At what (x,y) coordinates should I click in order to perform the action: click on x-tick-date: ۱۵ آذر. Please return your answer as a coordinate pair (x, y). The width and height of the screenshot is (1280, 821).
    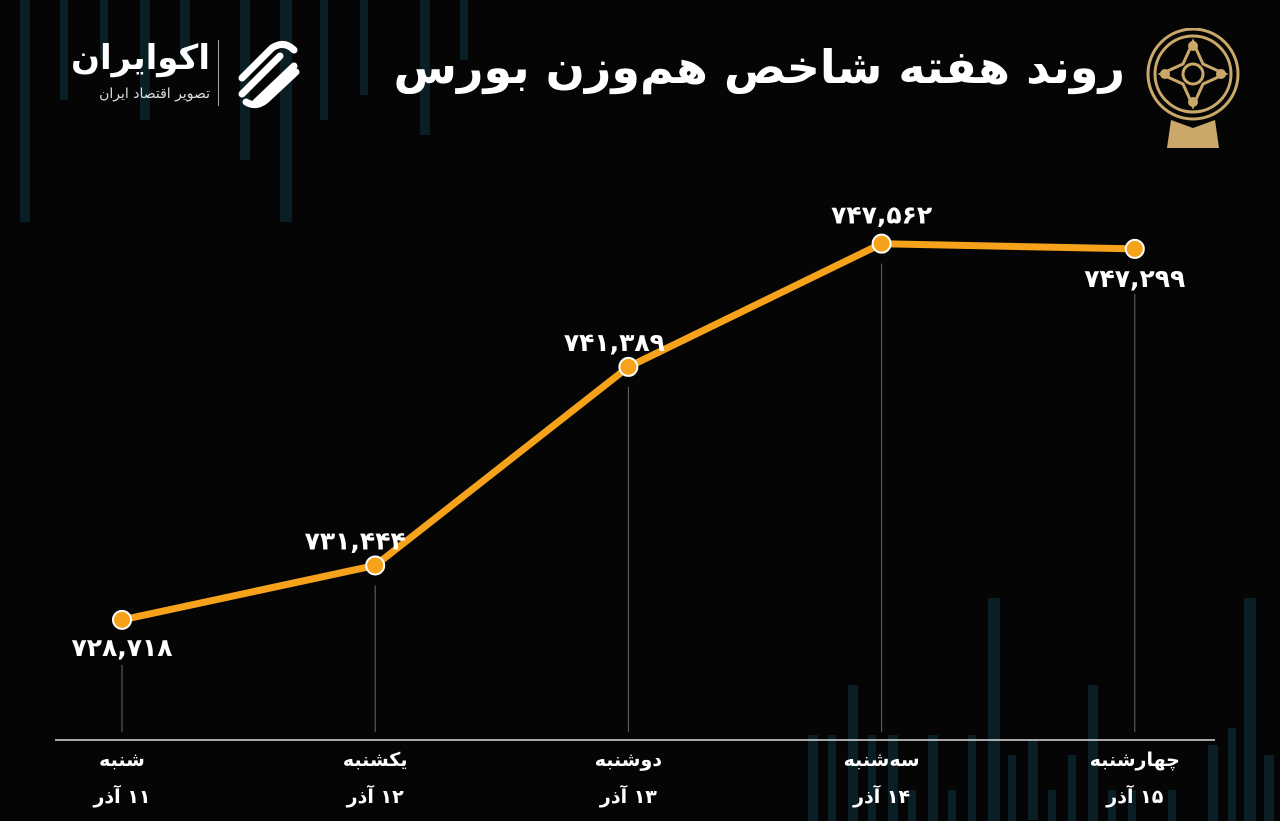
    Looking at the image, I should click on (1134, 796).